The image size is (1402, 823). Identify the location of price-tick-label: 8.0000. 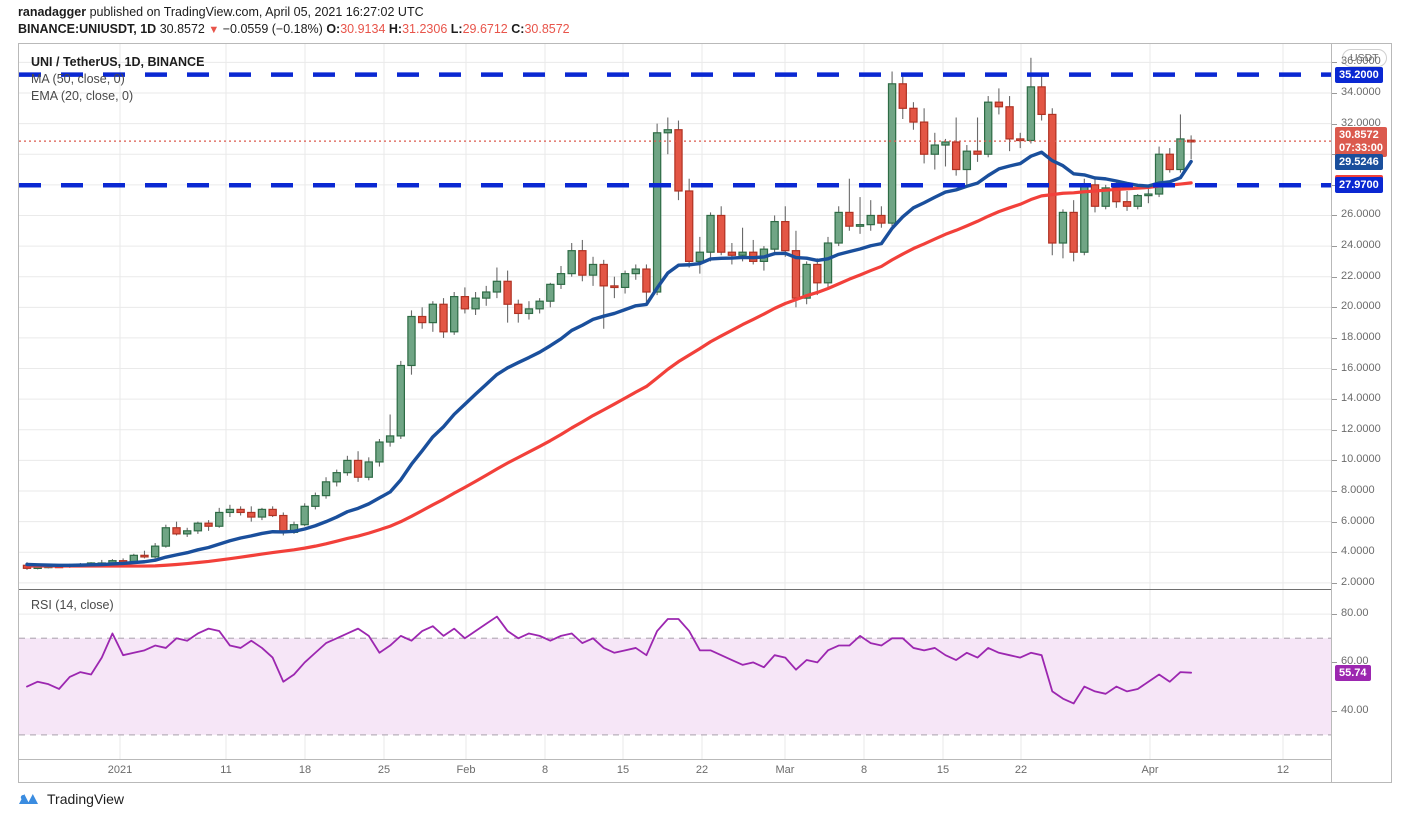
(1358, 490).